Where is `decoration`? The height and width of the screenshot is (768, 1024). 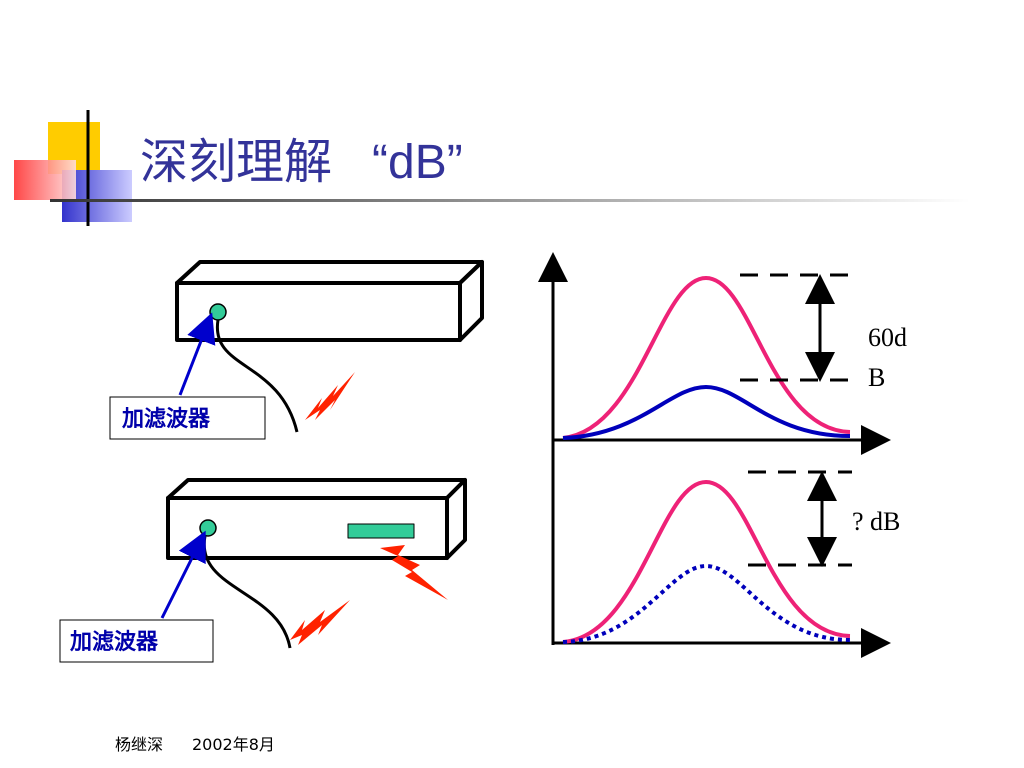 decoration is located at coordinates (492, 168).